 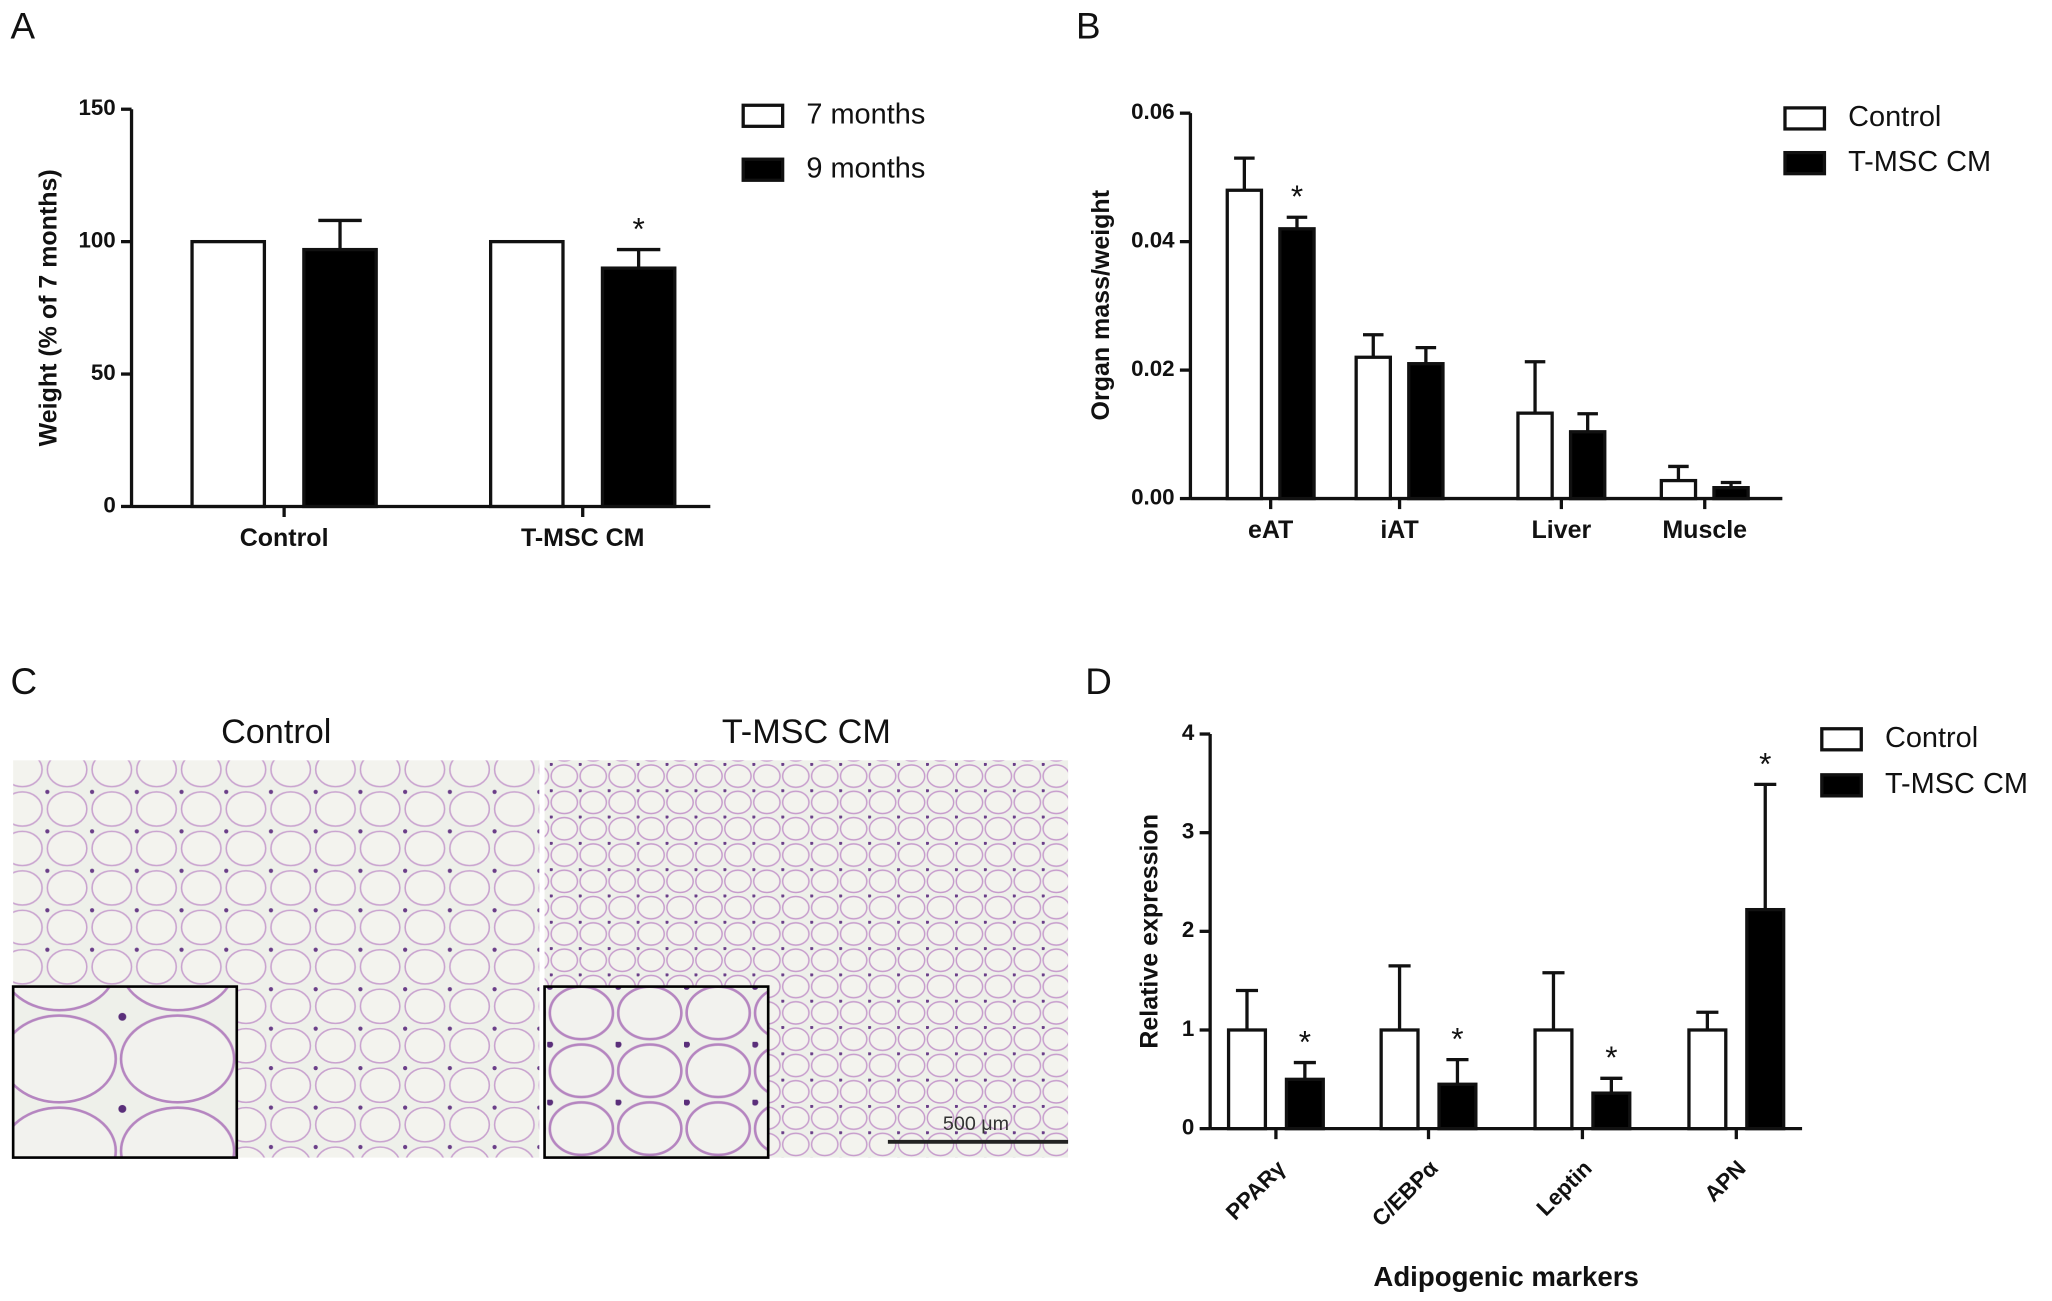 What do you see at coordinates (1704, 530) in the screenshot?
I see `x-tick-label: Muscle` at bounding box center [1704, 530].